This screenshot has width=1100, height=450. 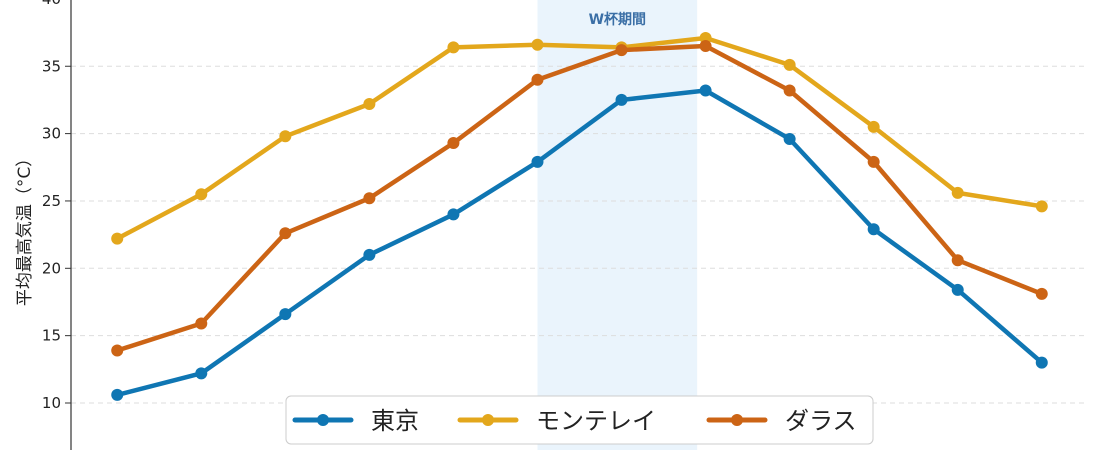 What do you see at coordinates (51, 134) in the screenshot?
I see `y-tick-label: 30` at bounding box center [51, 134].